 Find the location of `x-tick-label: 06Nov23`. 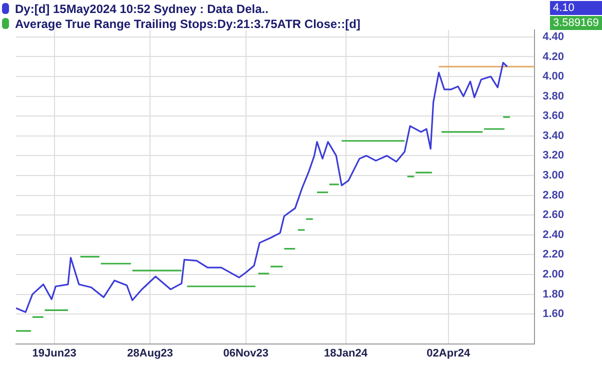

x-tick-label: 06Nov23 is located at coordinates (246, 353).